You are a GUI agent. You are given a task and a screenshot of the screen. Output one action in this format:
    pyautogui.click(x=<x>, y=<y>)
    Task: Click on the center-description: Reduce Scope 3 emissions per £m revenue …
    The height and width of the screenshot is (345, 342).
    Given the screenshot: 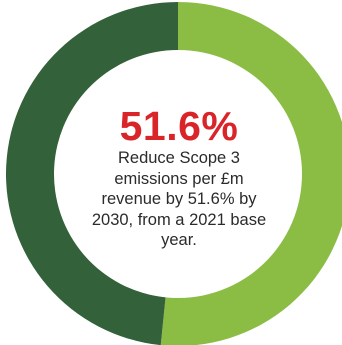 What is the action you would take?
    pyautogui.click(x=179, y=199)
    